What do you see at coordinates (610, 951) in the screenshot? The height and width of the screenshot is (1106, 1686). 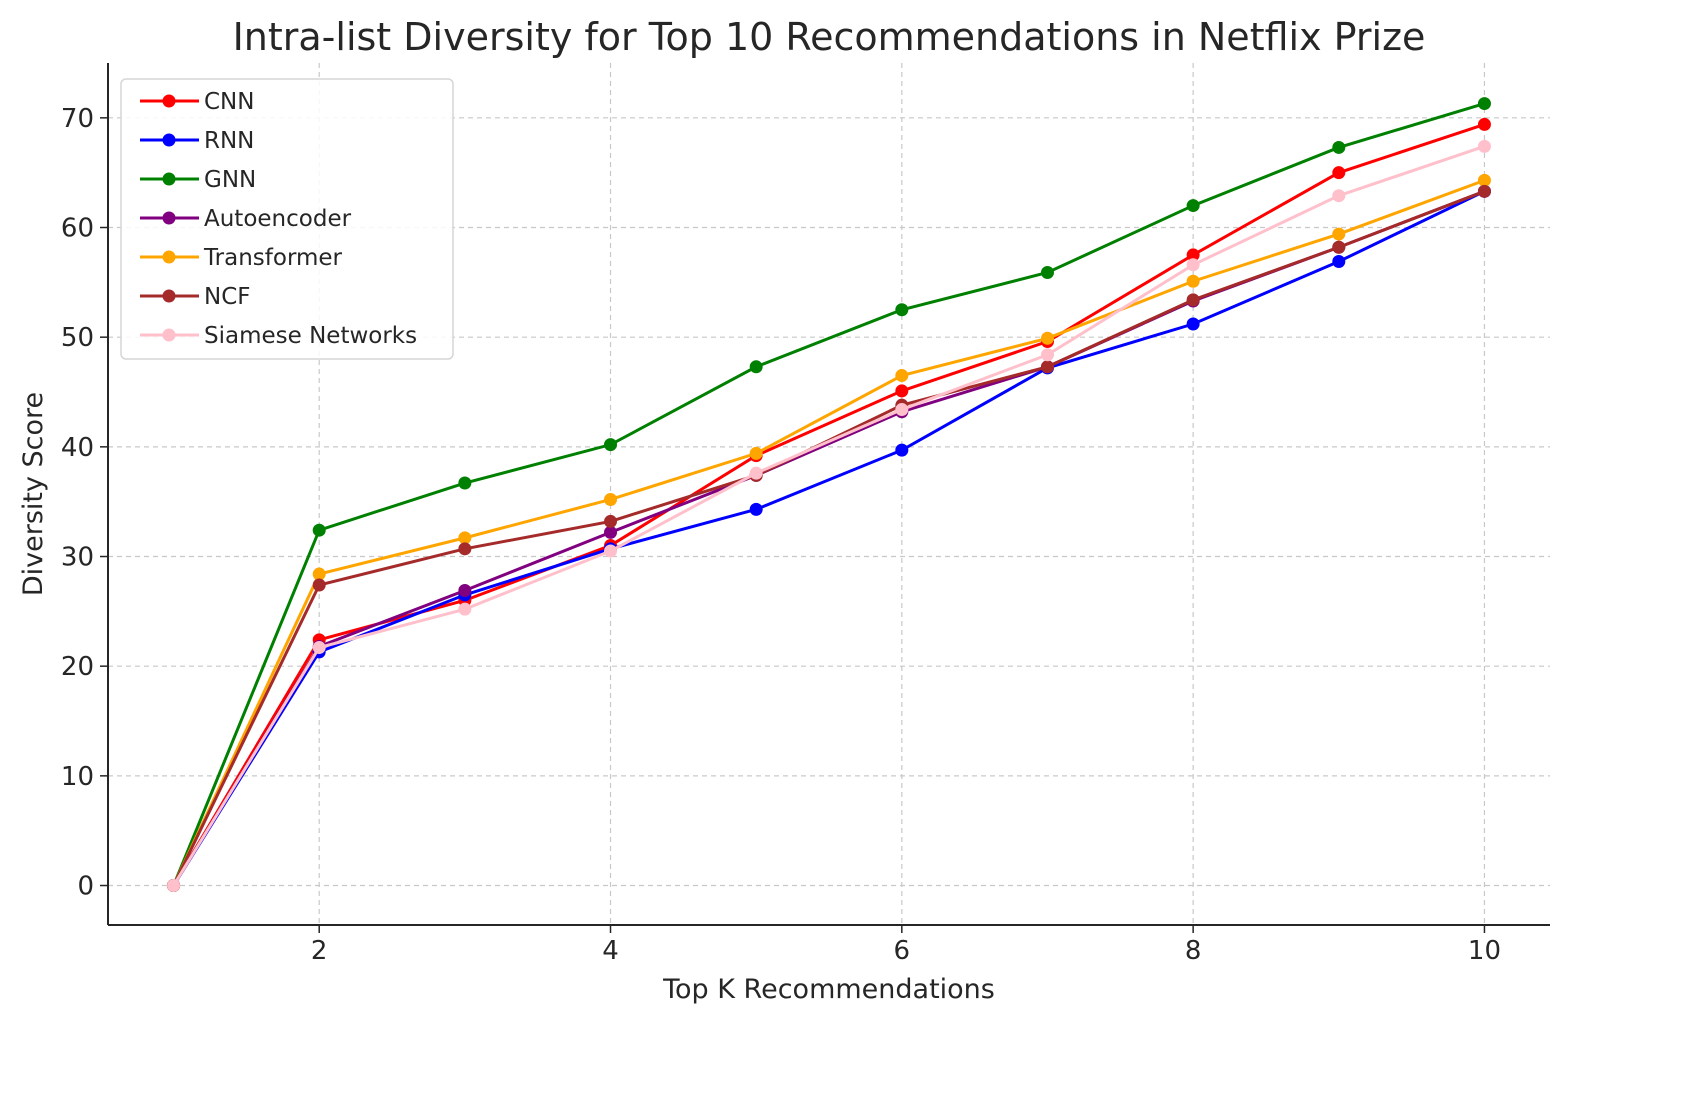 I see `x-tick-label: 4` at bounding box center [610, 951].